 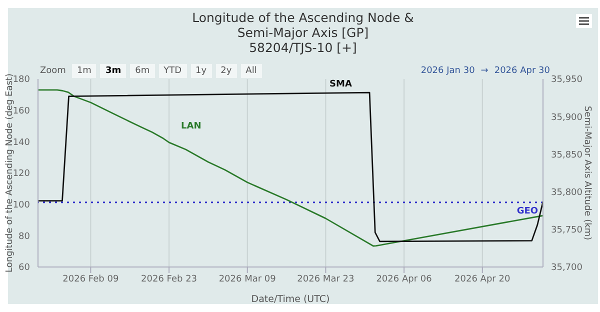 I want to click on series-label: LAN, so click(x=191, y=126).